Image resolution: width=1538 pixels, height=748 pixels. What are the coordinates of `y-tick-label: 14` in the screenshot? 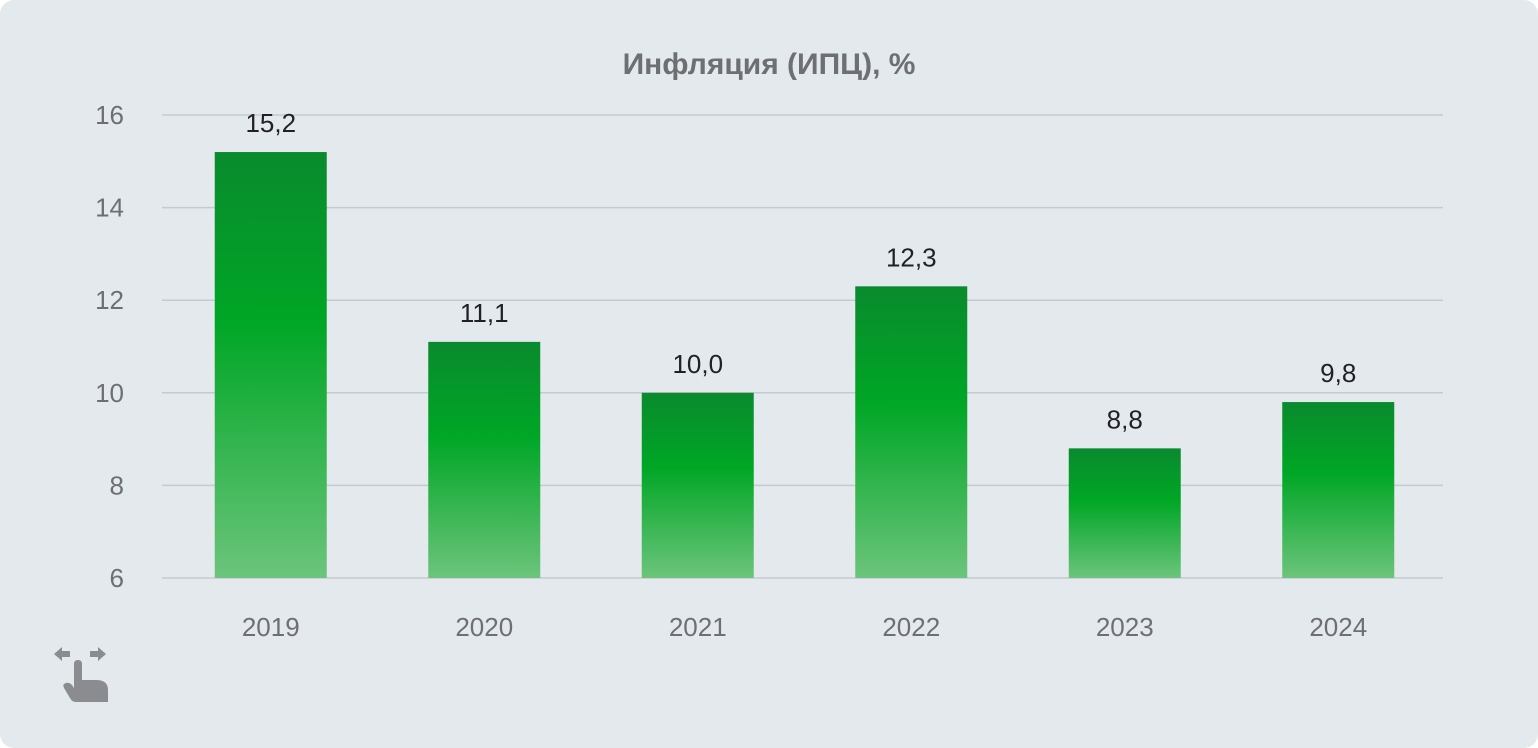 It's located at (109, 208).